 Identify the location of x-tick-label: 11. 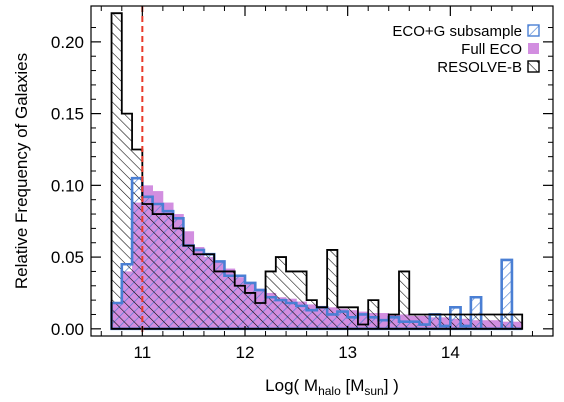
(143, 352).